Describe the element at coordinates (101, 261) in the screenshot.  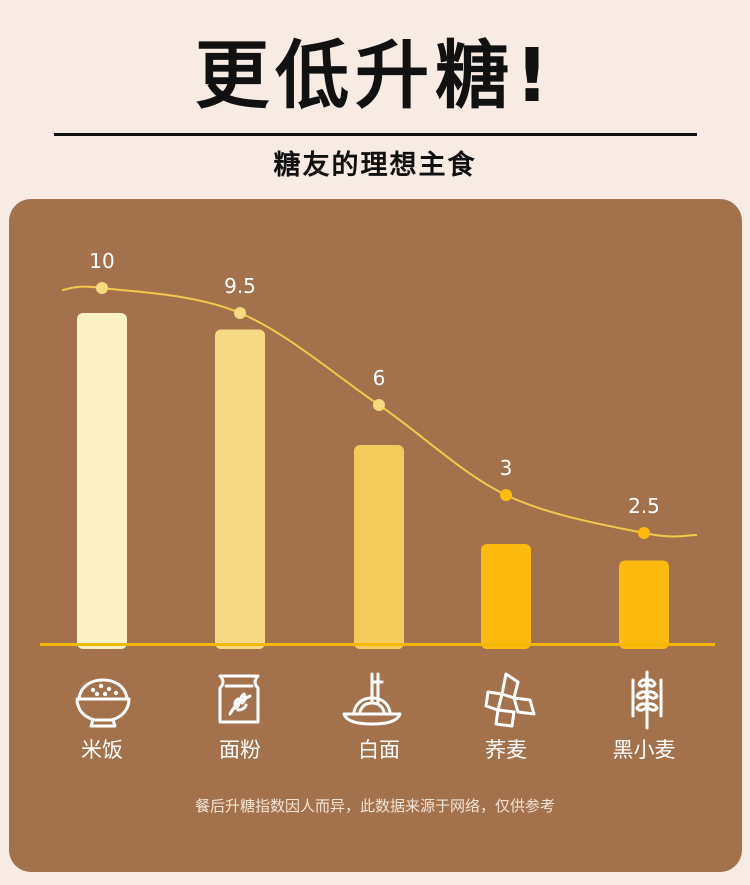
I see `value-label-0: 10` at that location.